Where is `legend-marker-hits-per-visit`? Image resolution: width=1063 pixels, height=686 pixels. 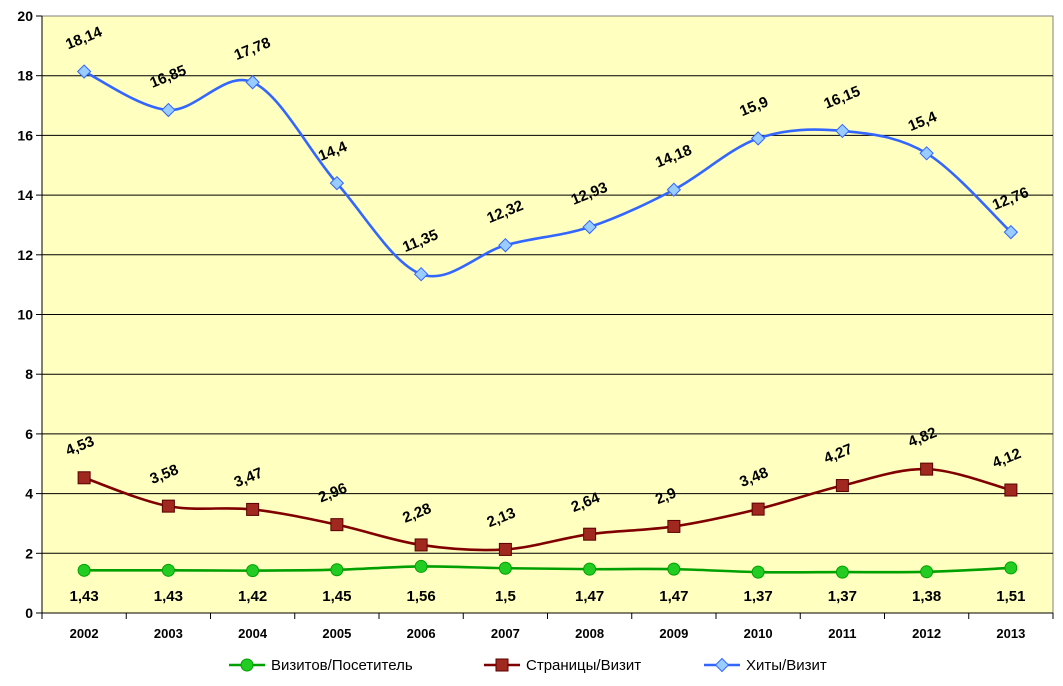
legend-marker-hits-per-visit is located at coordinates (722, 665).